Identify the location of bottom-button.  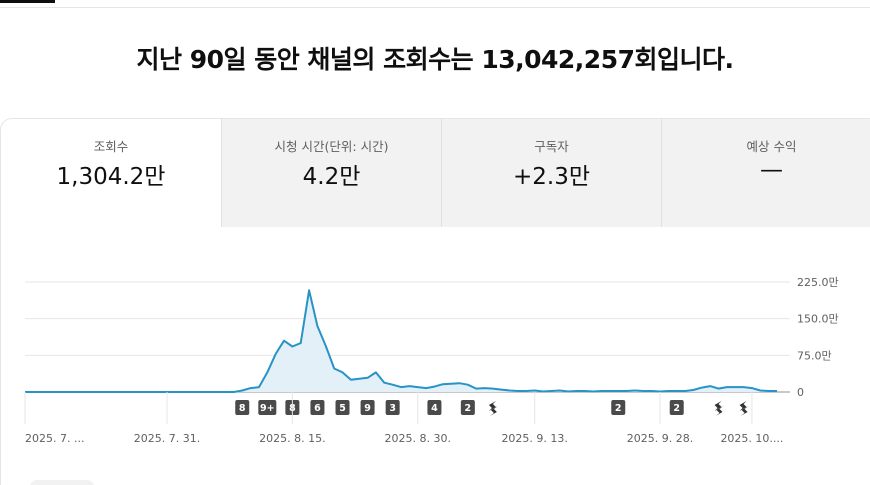
(62, 482).